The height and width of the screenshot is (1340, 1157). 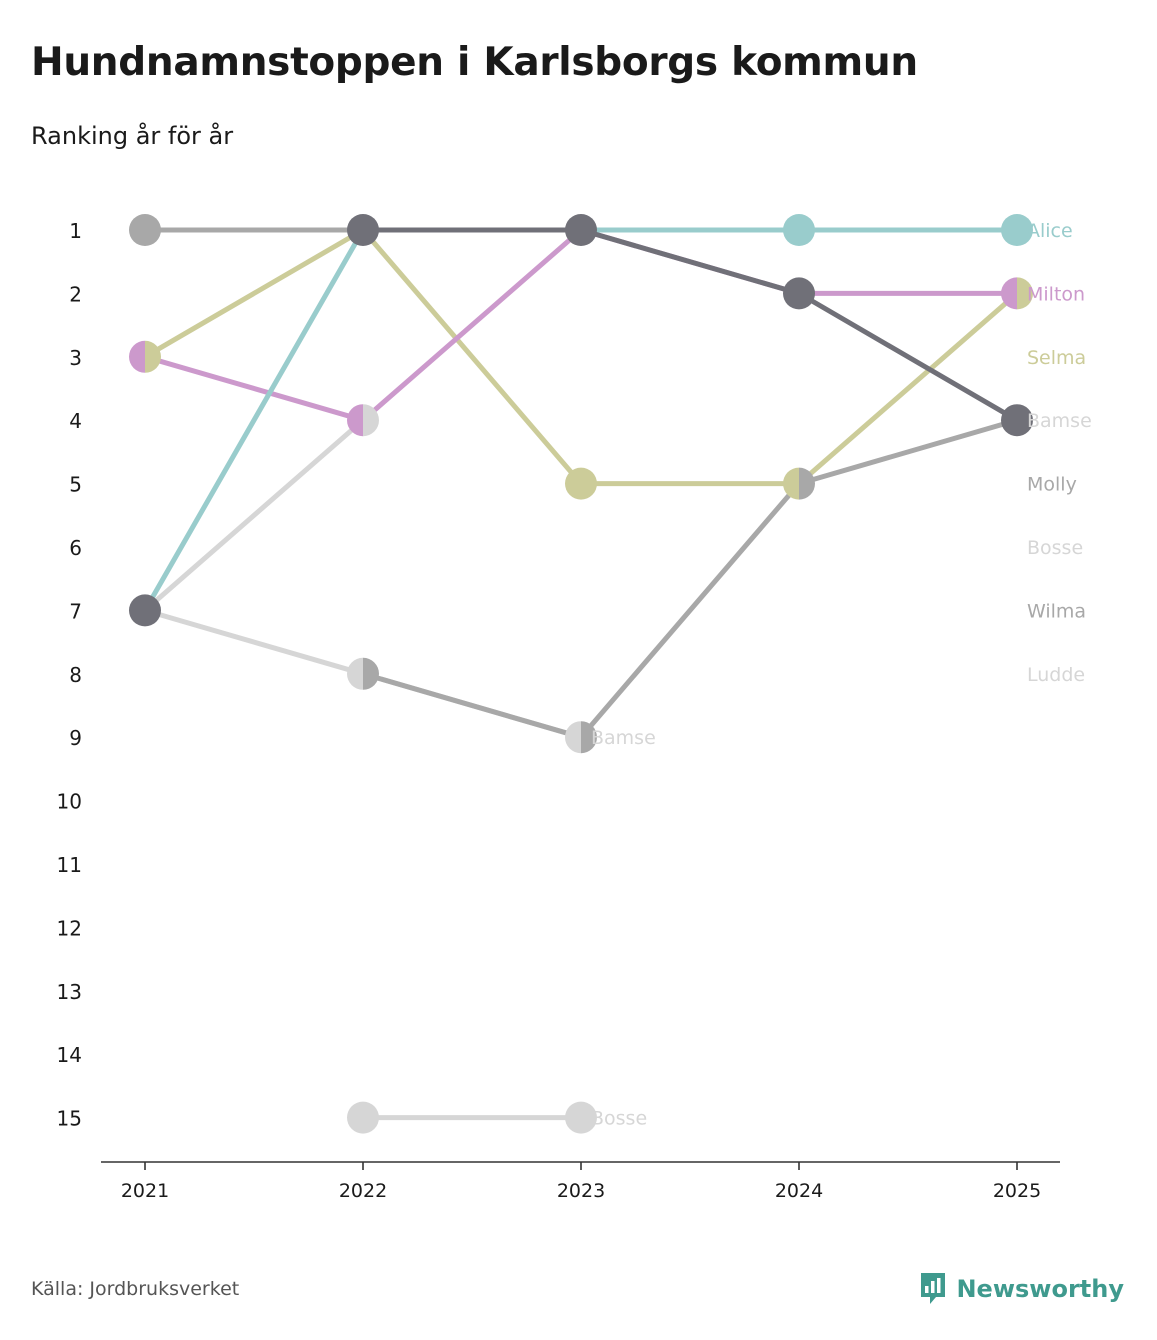 What do you see at coordinates (132, 136) in the screenshot?
I see `chart-subtitle: Ranking år för år` at bounding box center [132, 136].